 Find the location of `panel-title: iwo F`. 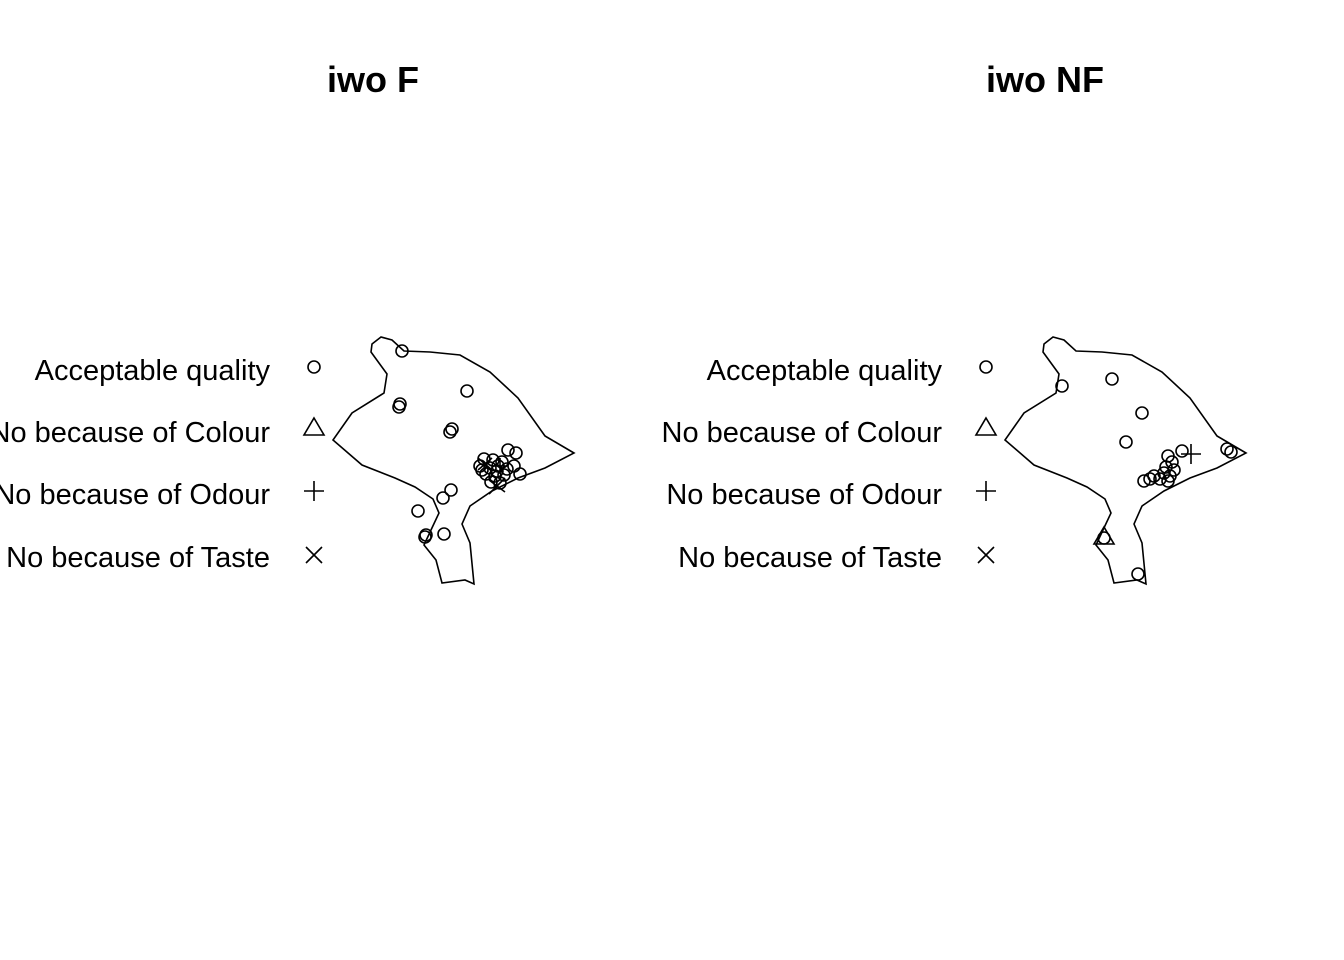

panel-title: iwo F is located at coordinates (373, 79).